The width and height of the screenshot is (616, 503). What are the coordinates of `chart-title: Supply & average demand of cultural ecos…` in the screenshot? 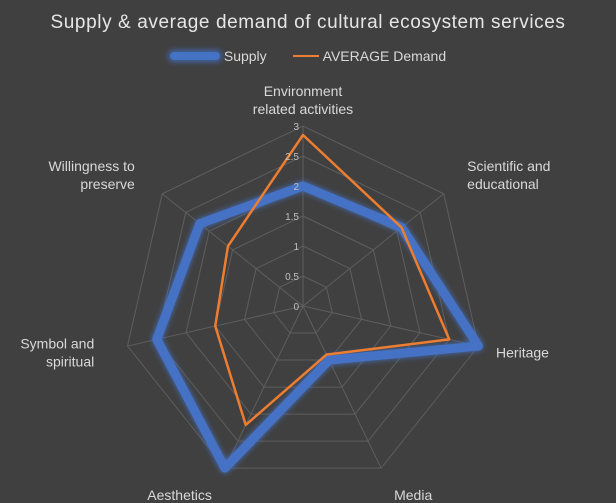 It's located at (308, 22).